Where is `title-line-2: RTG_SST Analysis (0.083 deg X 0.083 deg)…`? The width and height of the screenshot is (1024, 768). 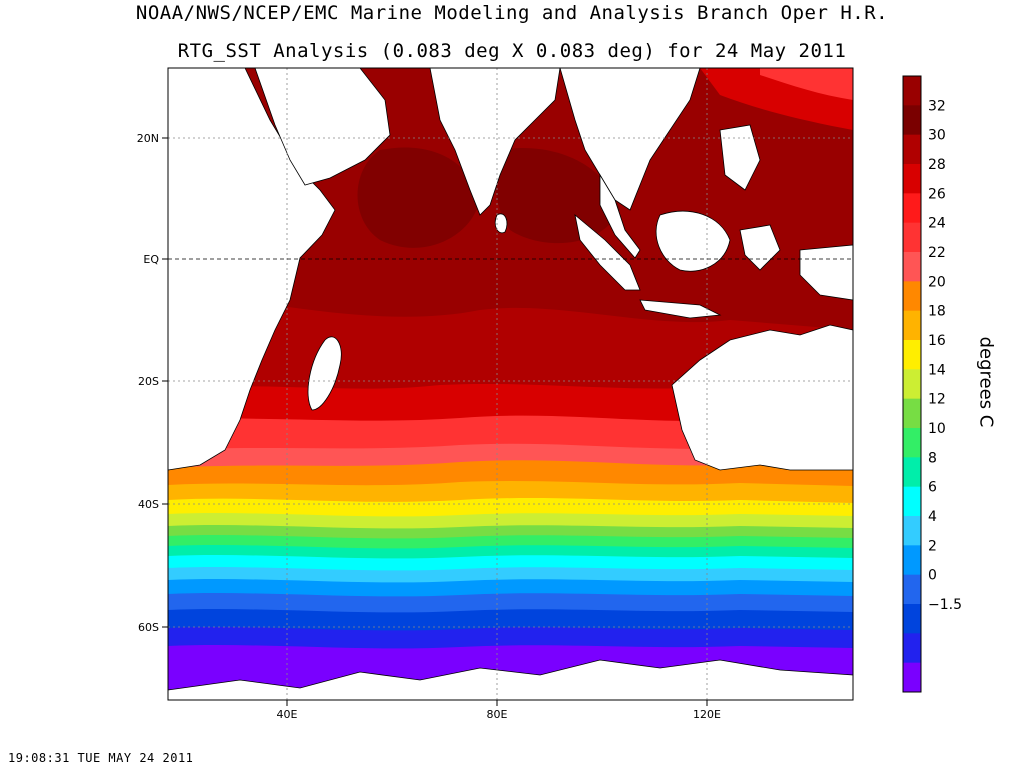
title-line-2: RTG_SST Analysis (0.083 deg X 0.083 deg)… is located at coordinates (512, 51).